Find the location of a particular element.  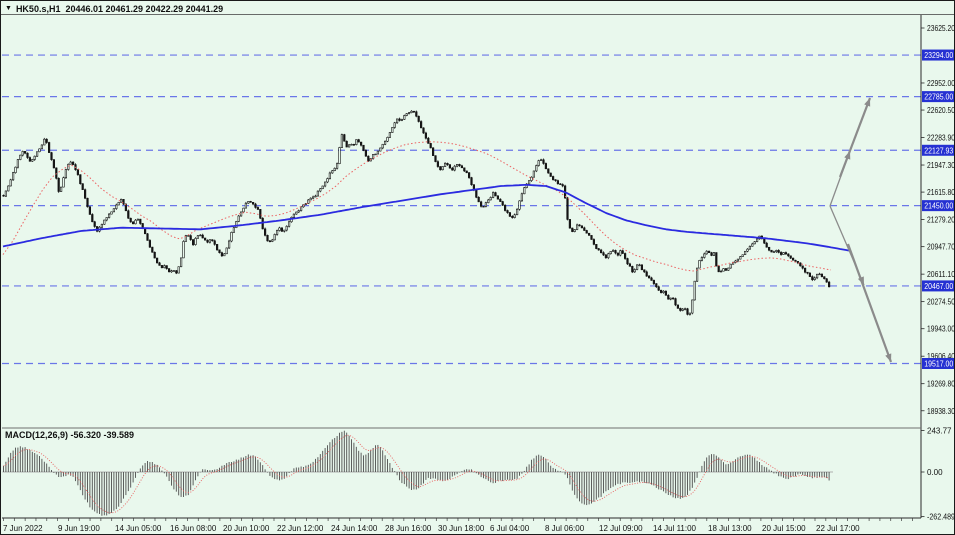

price-tick-label: 22952.00 is located at coordinates (941, 83).